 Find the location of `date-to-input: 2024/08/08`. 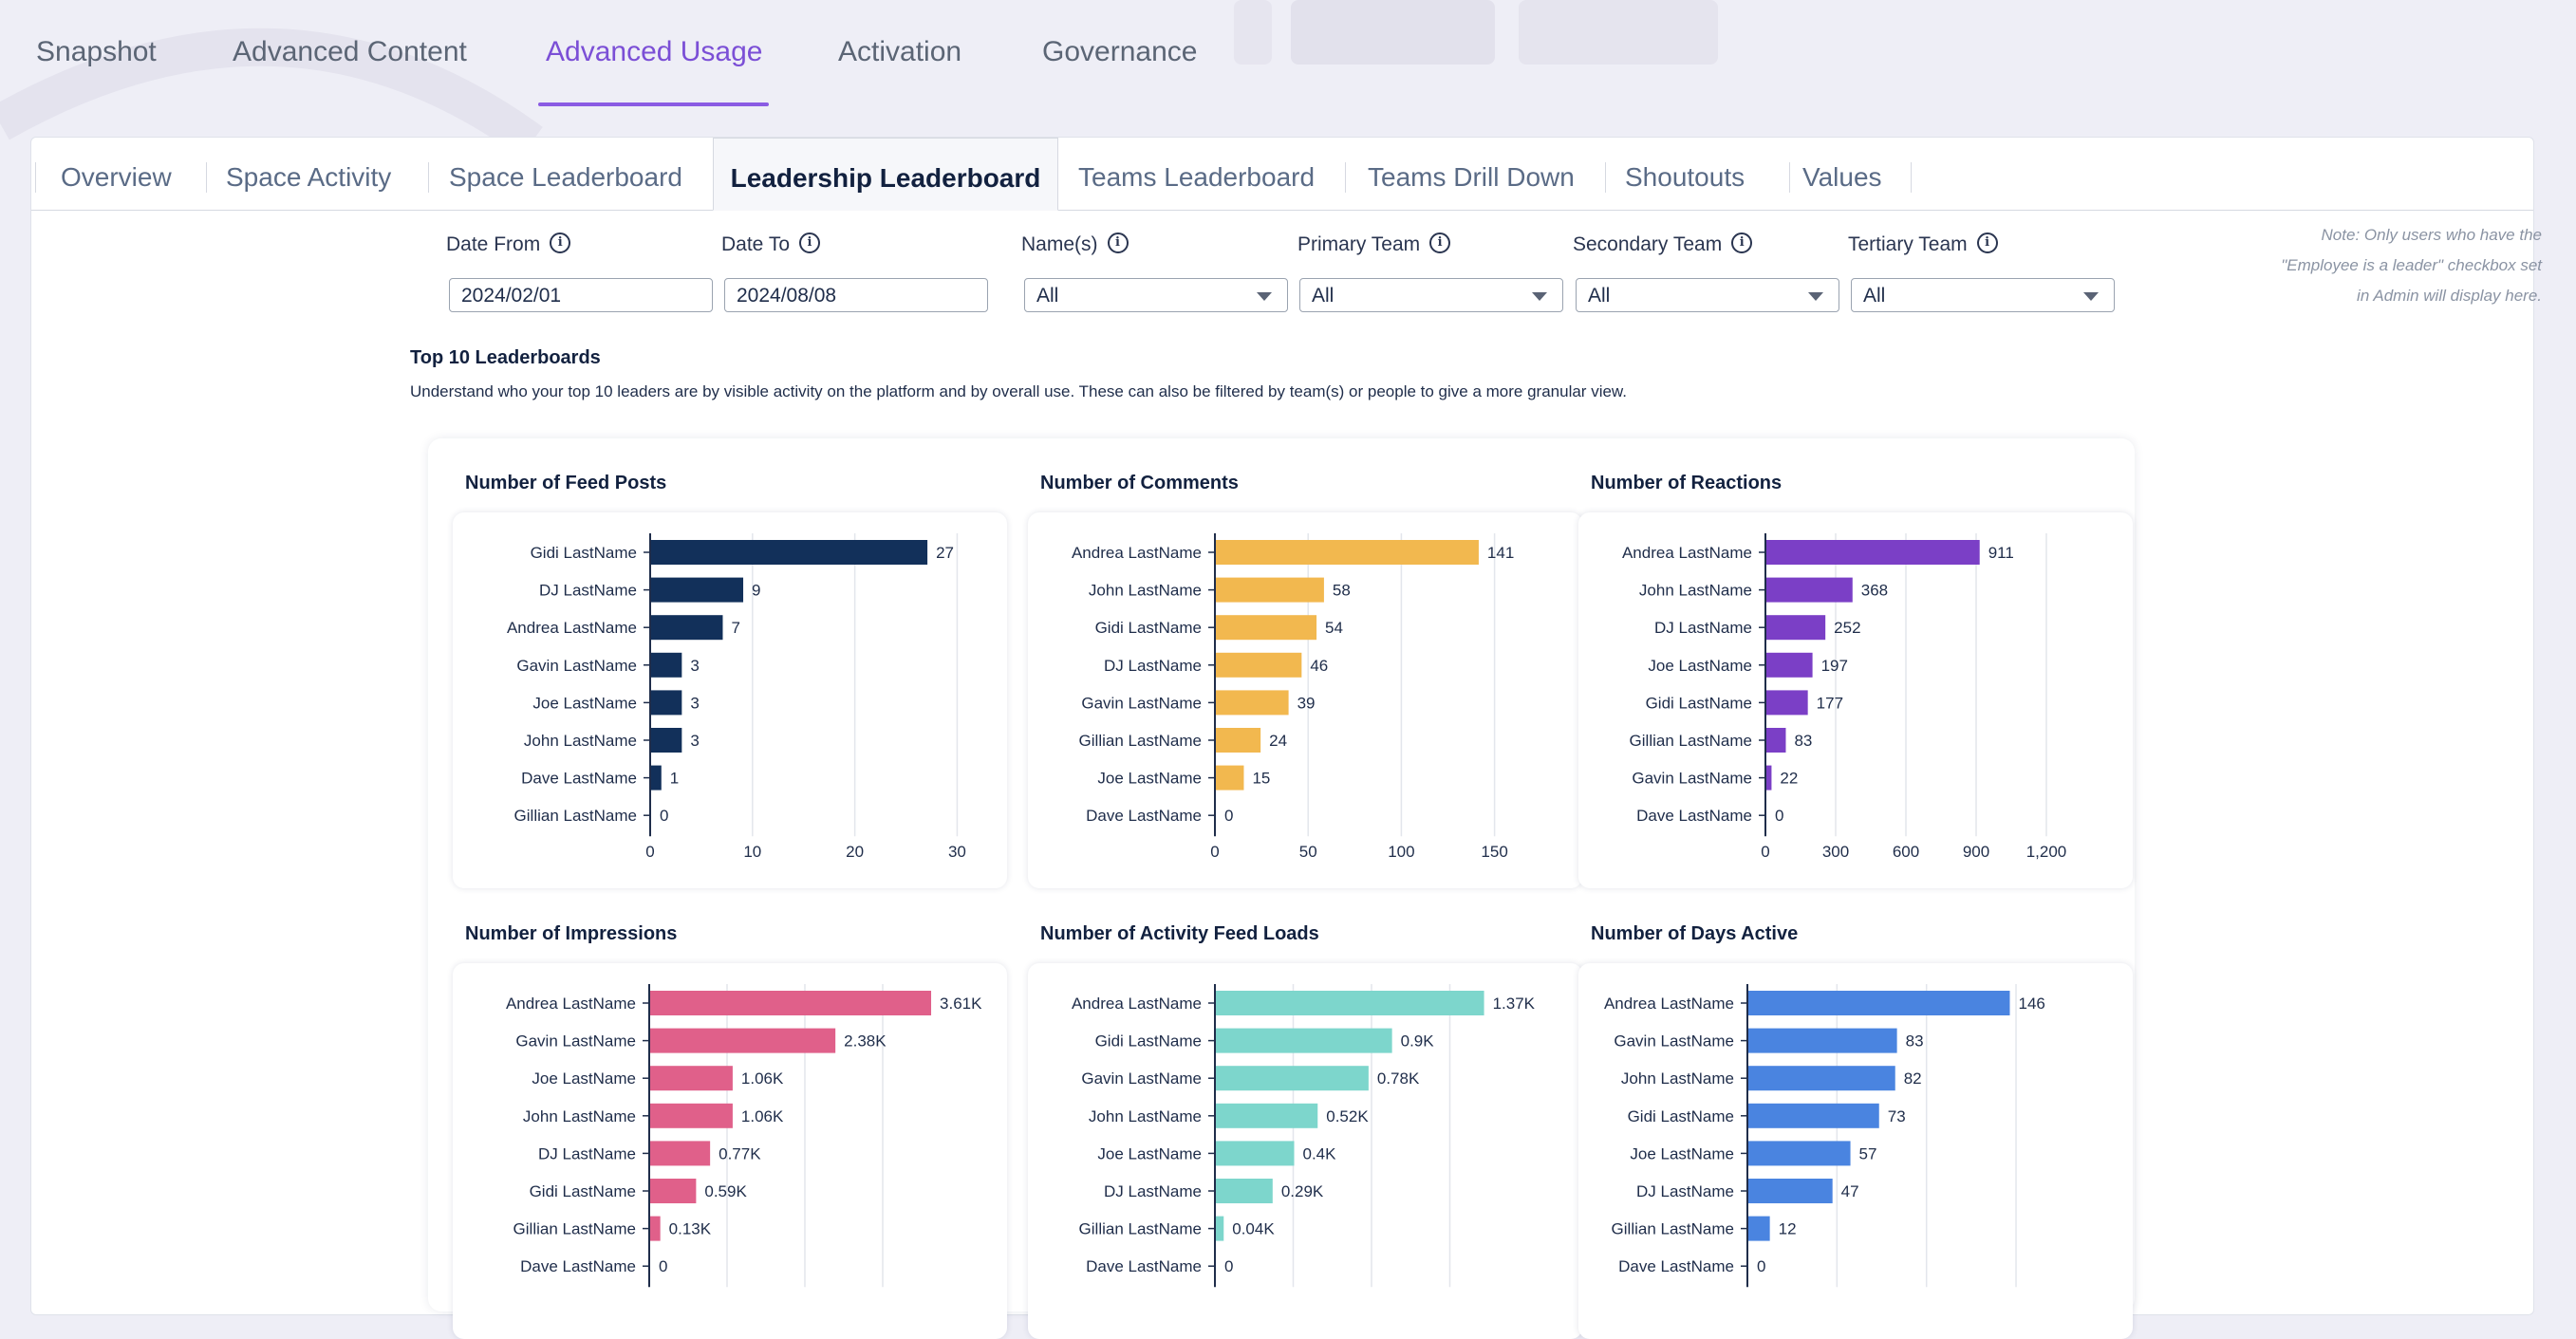

date-to-input: 2024/08/08 is located at coordinates (856, 295).